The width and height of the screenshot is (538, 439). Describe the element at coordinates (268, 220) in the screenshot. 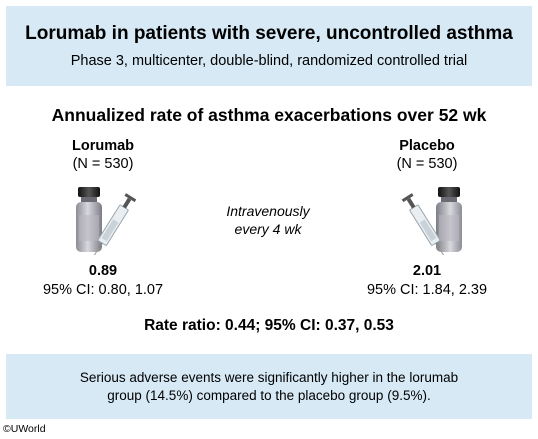

I see `administration-route: Intravenously every 4 wk` at that location.